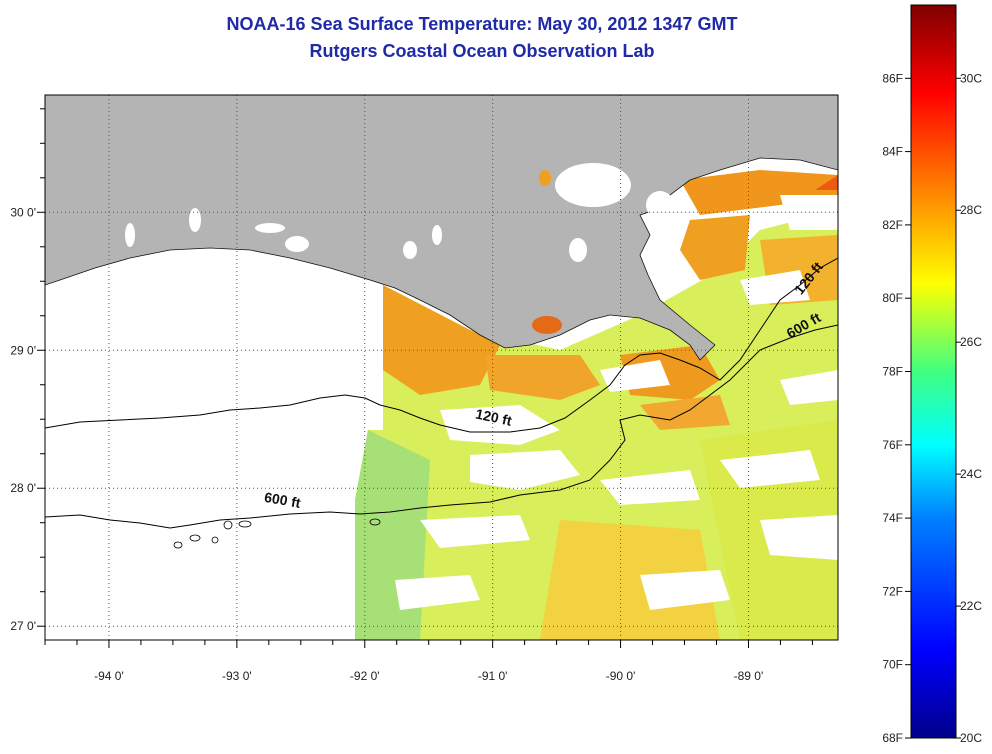 Image resolution: width=992 pixels, height=754 pixels. I want to click on lat-tick-label: 28 0', so click(23, 488).